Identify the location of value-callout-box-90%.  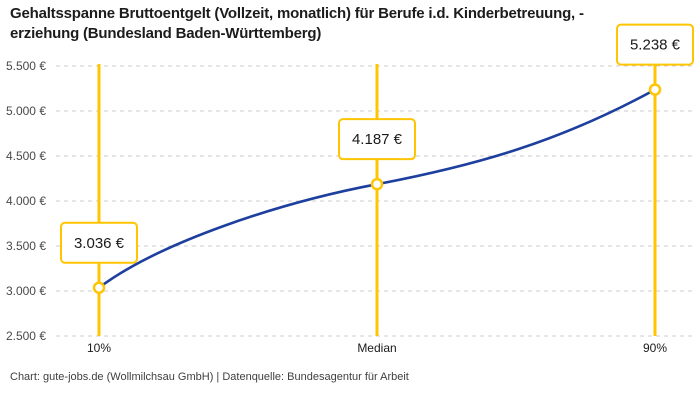
(655, 44).